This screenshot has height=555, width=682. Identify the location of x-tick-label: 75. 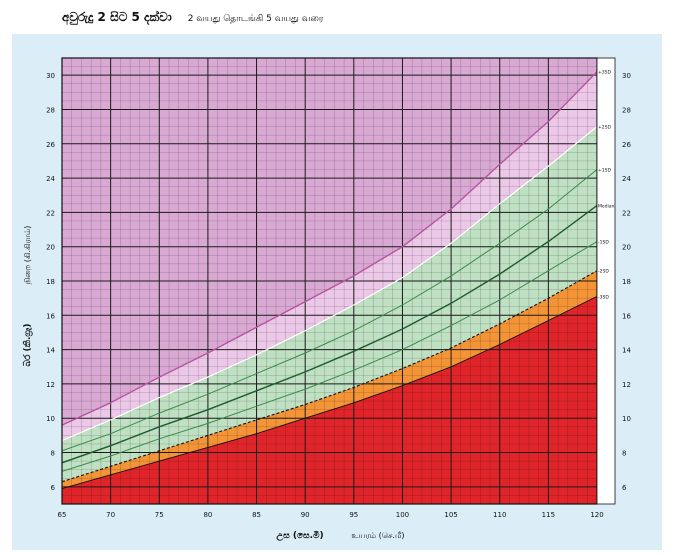
(159, 515).